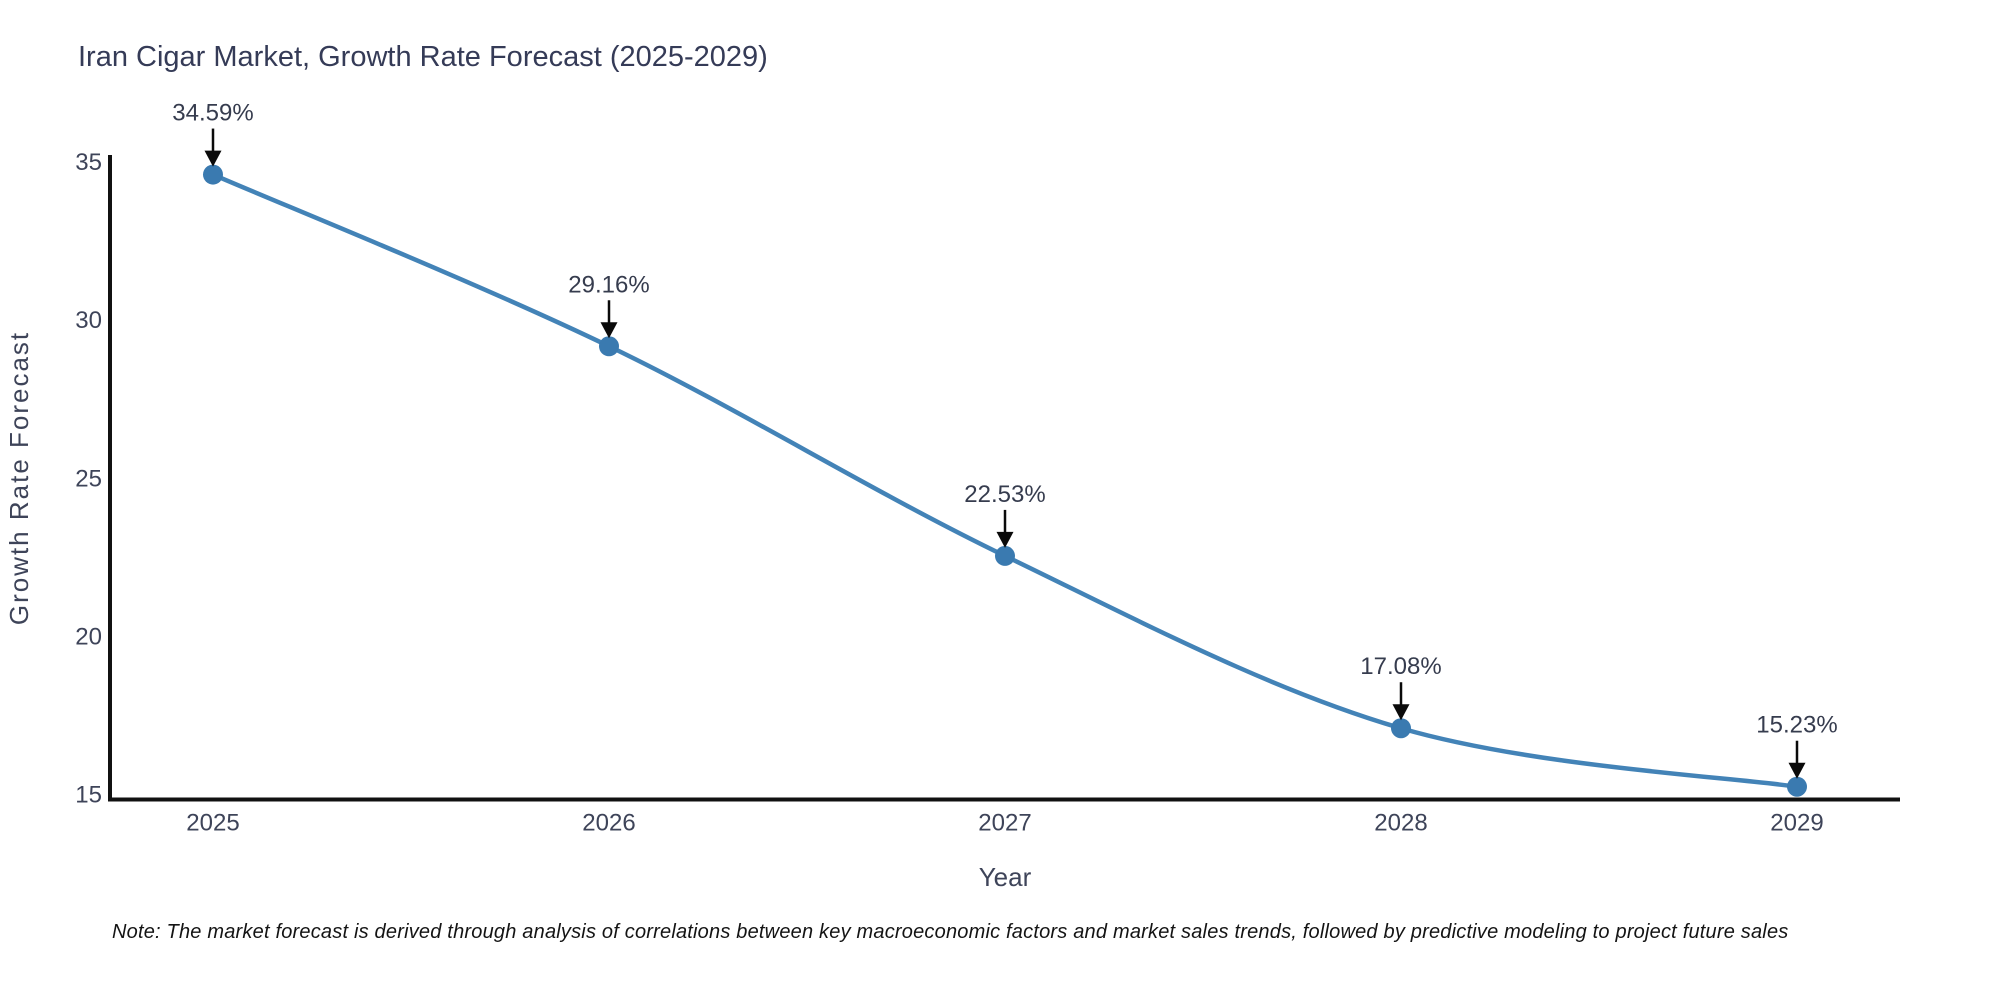 This screenshot has width=2000, height=1005. What do you see at coordinates (608, 284) in the screenshot?
I see `point-annotation: 29.16%` at bounding box center [608, 284].